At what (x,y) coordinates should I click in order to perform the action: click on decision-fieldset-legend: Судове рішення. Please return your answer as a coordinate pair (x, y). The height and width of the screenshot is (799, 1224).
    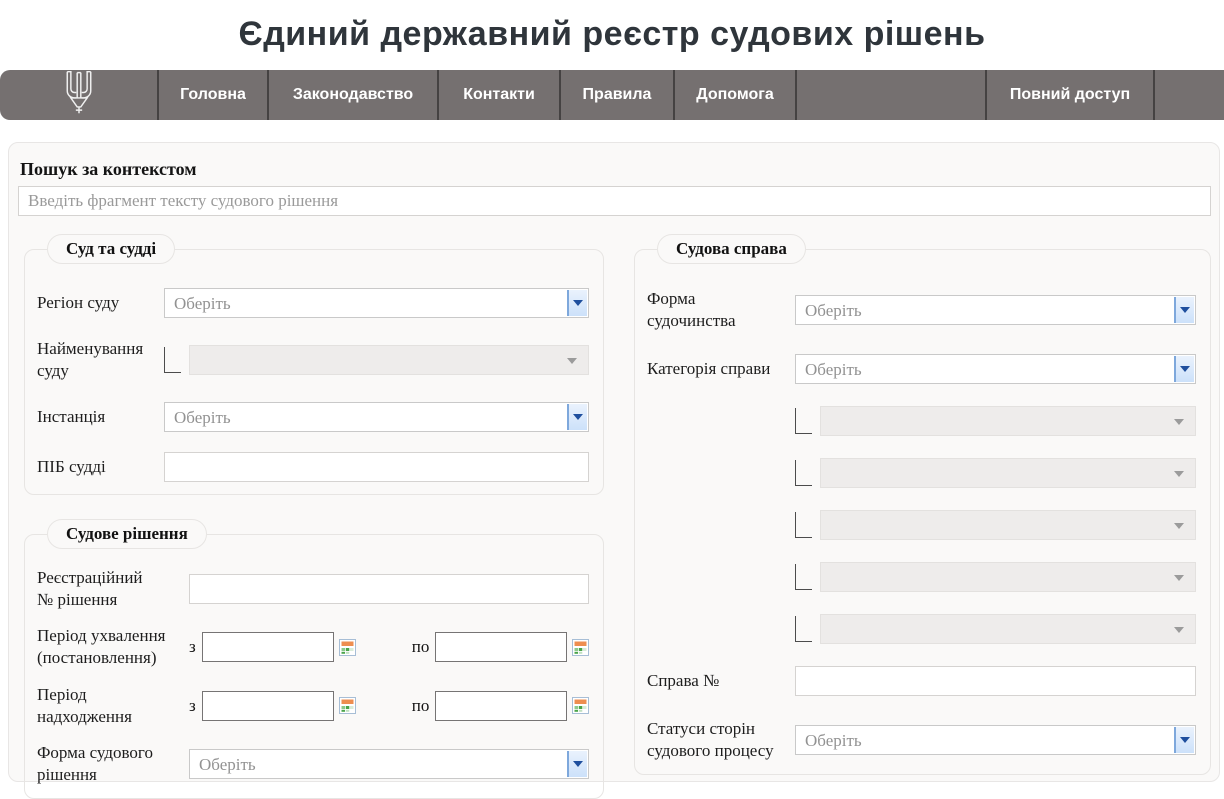
    Looking at the image, I should click on (127, 534).